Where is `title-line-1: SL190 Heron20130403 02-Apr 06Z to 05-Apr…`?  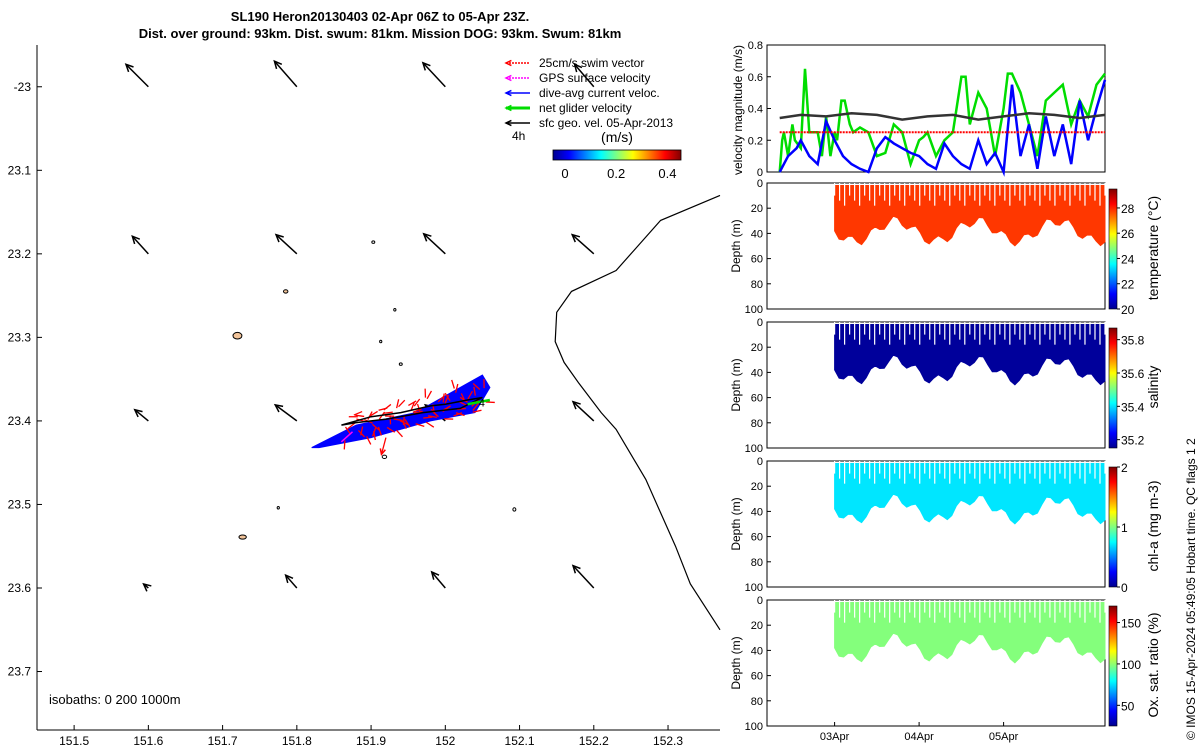
title-line-1: SL190 Heron20130403 02-Apr 06Z to 05-Apr… is located at coordinates (380, 16).